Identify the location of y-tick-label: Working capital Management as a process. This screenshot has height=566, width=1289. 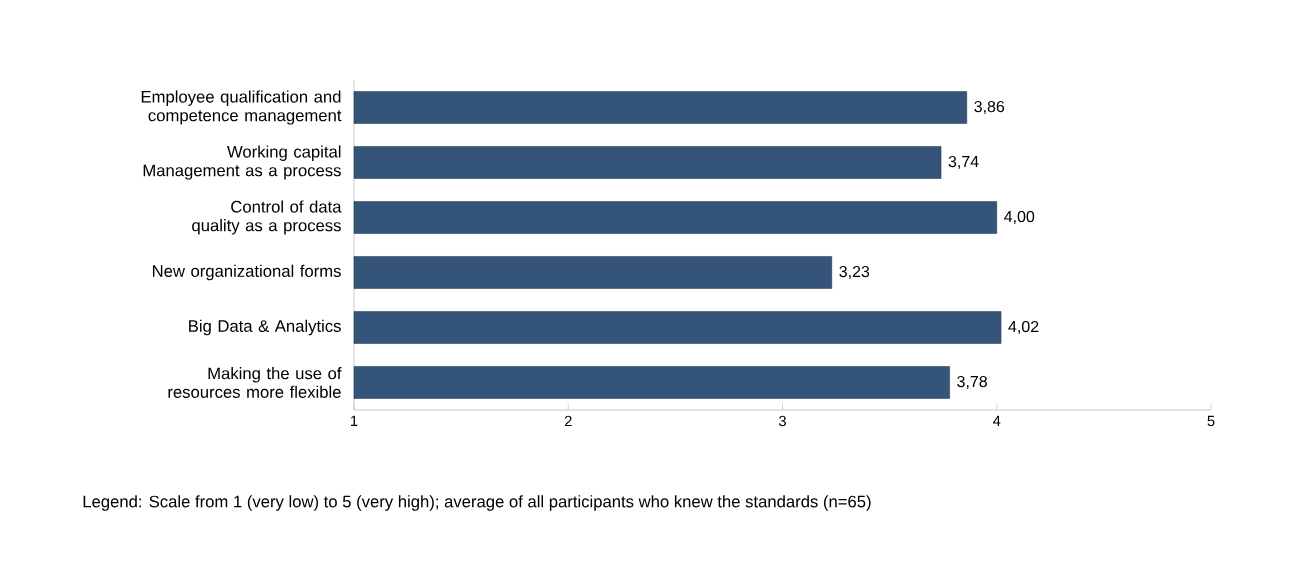
(242, 162).